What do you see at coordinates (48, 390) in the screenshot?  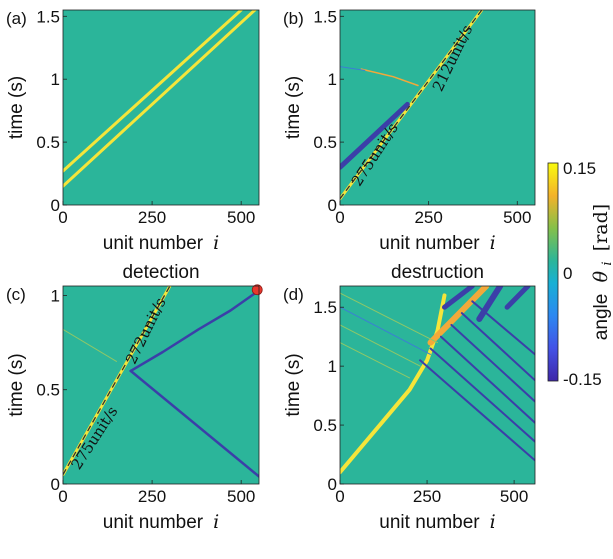 I see `panel-c-ytick-1: 0.5` at bounding box center [48, 390].